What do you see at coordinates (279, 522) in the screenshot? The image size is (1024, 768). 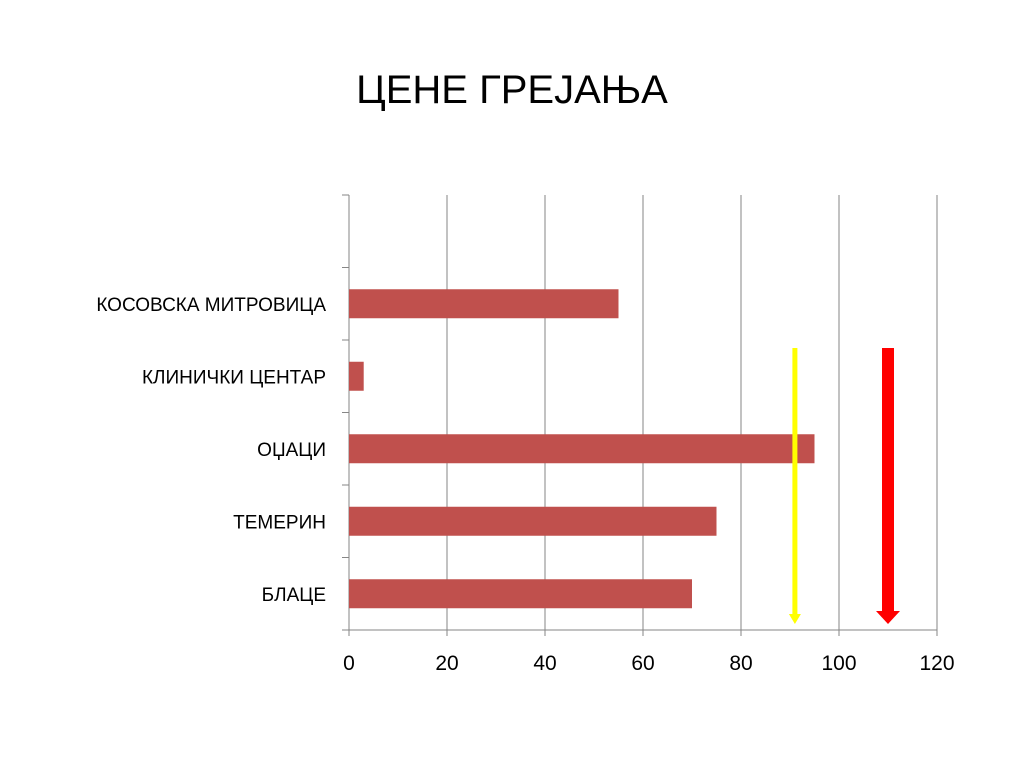 I see `category-label: ТЕМЕРИН` at bounding box center [279, 522].